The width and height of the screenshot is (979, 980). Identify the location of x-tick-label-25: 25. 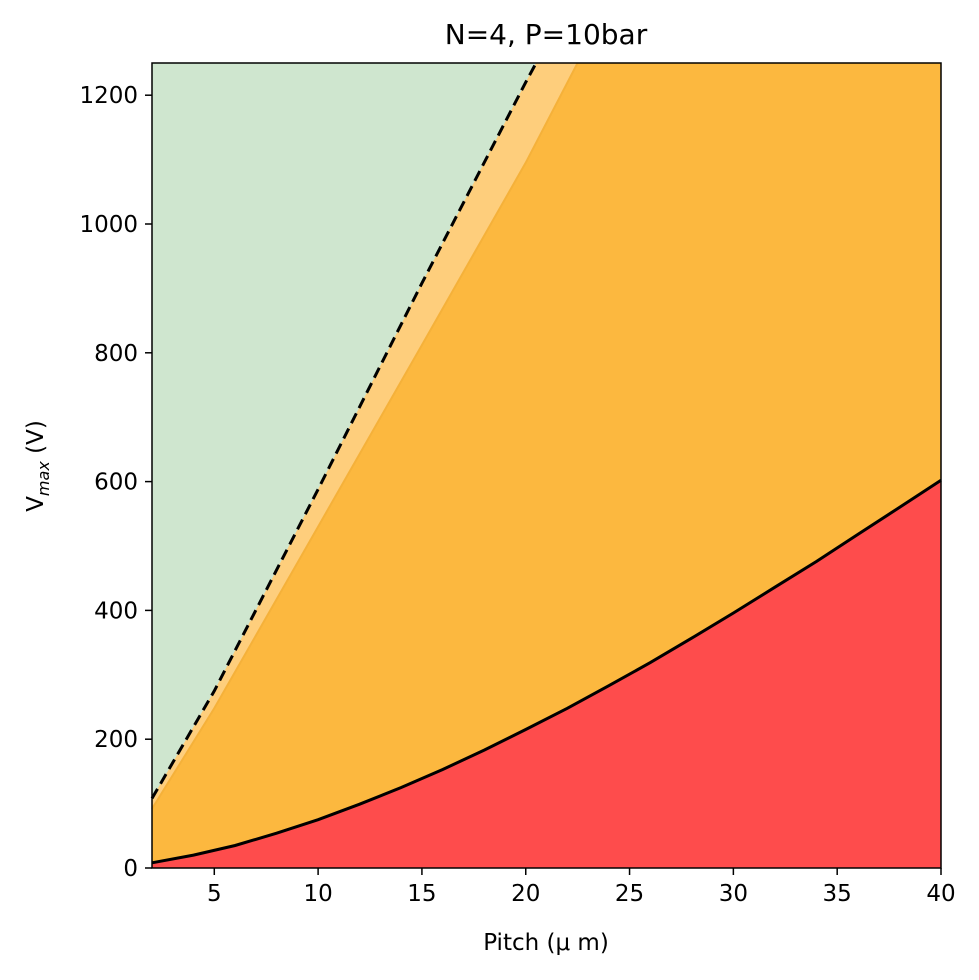
(629, 894).